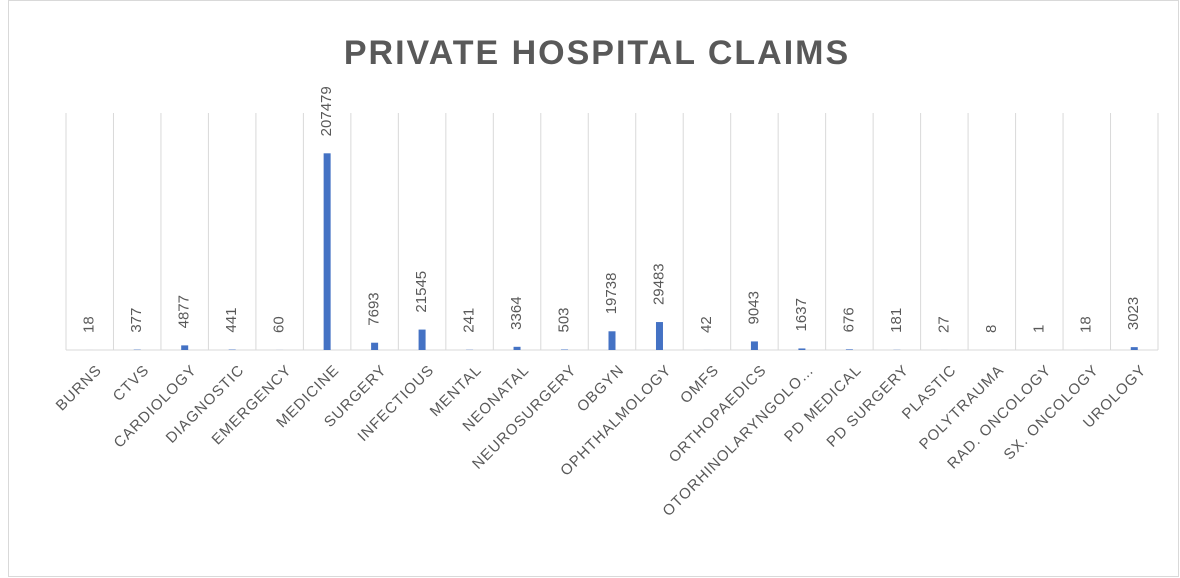  Describe the element at coordinates (706, 324) in the screenshot. I see `data-label: 42` at that location.